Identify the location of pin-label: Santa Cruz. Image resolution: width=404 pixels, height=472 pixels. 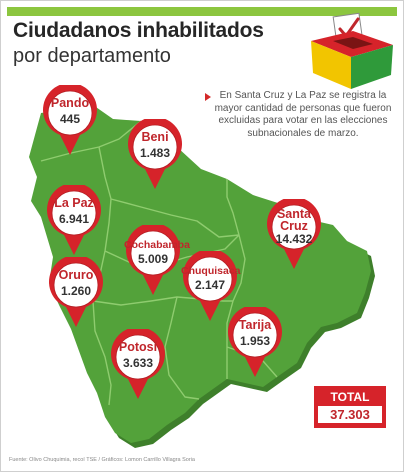
(294, 220).